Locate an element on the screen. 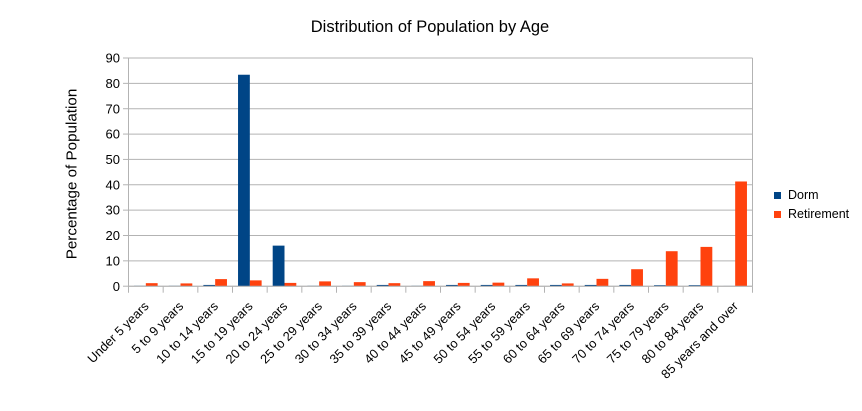 The width and height of the screenshot is (862, 411). y-tick-label-0: 0 is located at coordinates (116, 286).